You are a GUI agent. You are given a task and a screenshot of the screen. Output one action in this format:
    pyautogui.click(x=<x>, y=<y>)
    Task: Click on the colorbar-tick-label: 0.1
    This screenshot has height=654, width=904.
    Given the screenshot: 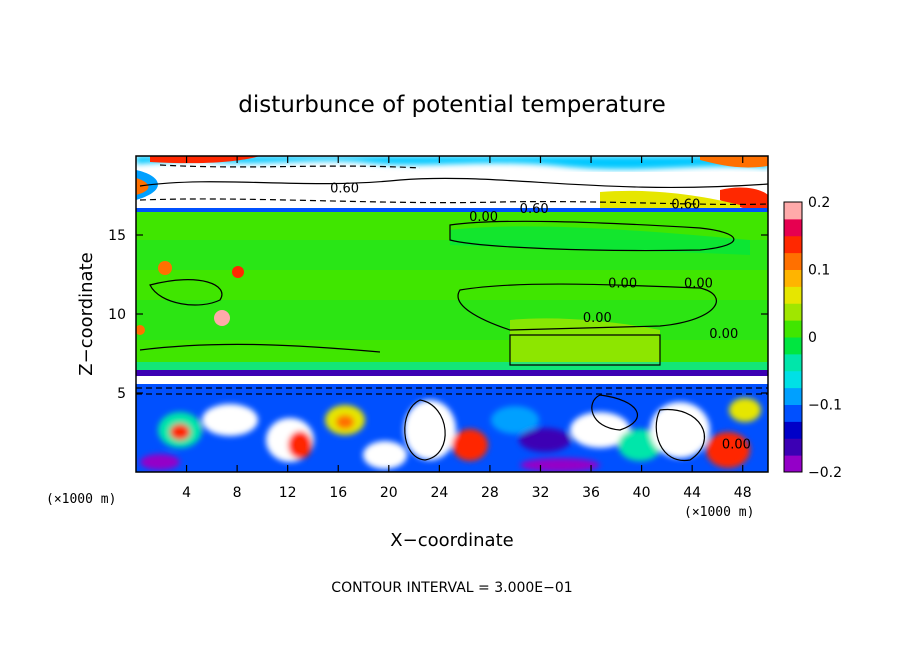 What is the action you would take?
    pyautogui.click(x=819, y=271)
    